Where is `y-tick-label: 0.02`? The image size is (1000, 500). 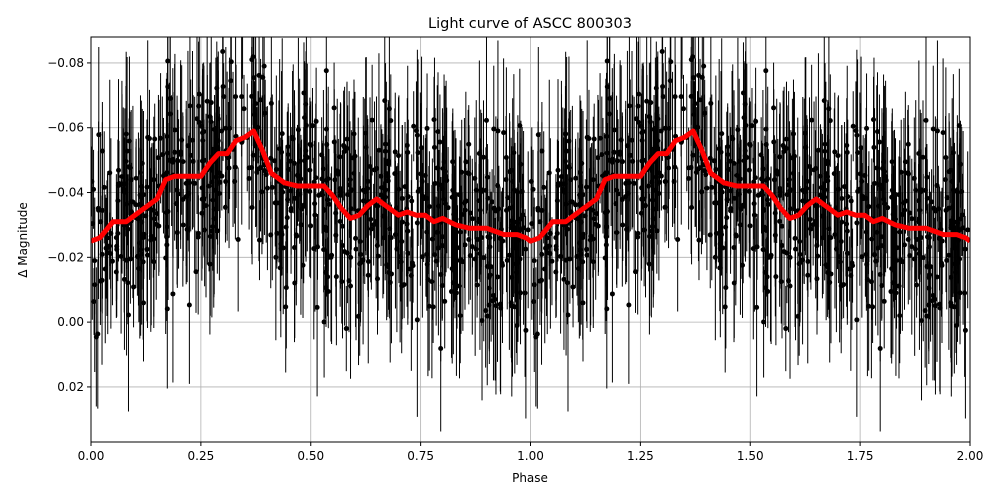 y-tick-label: 0.02 is located at coordinates (70, 387).